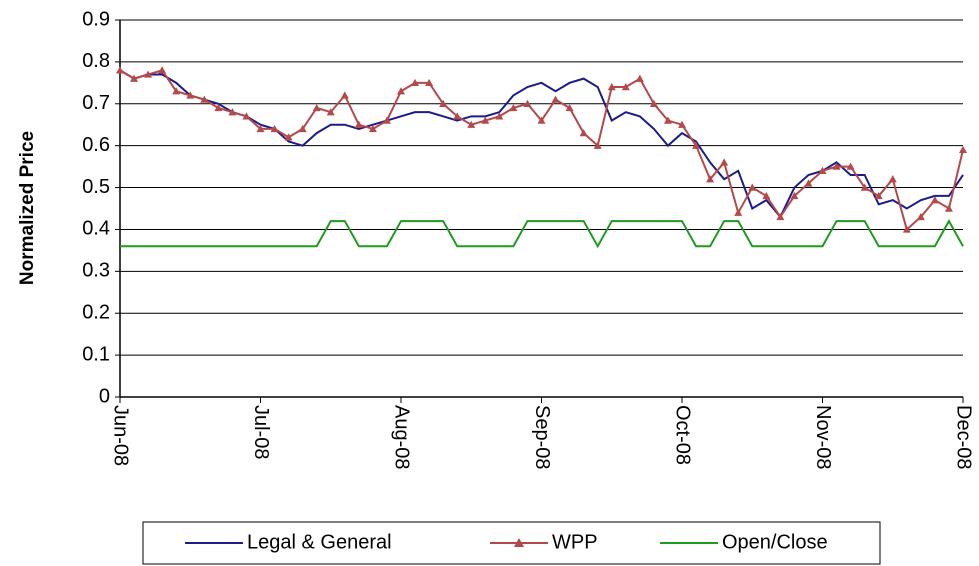 The image size is (979, 566). I want to click on y-tick-label: 0.1, so click(96, 354).